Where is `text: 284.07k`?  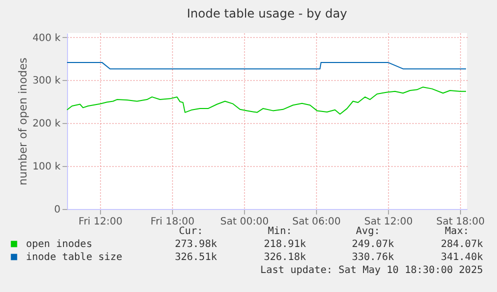 text: 284.07k is located at coordinates (461, 244).